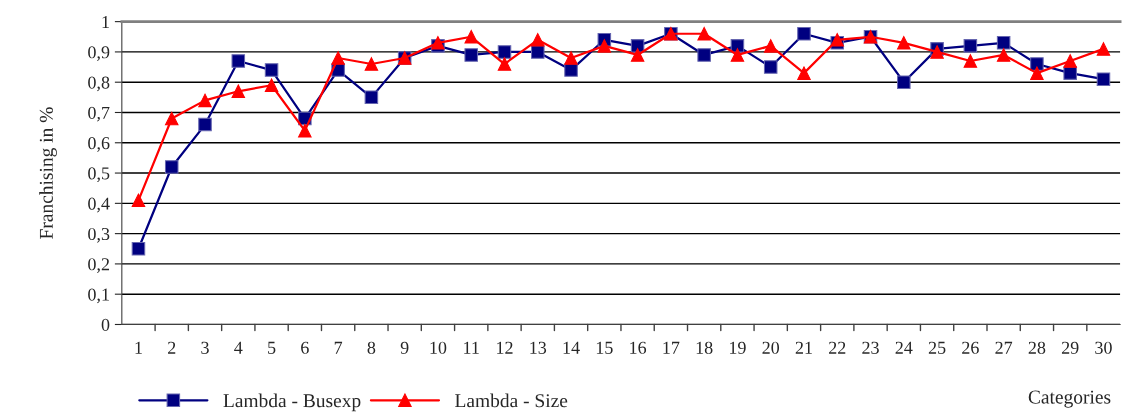  I want to click on x-tick-label: 2, so click(172, 347).